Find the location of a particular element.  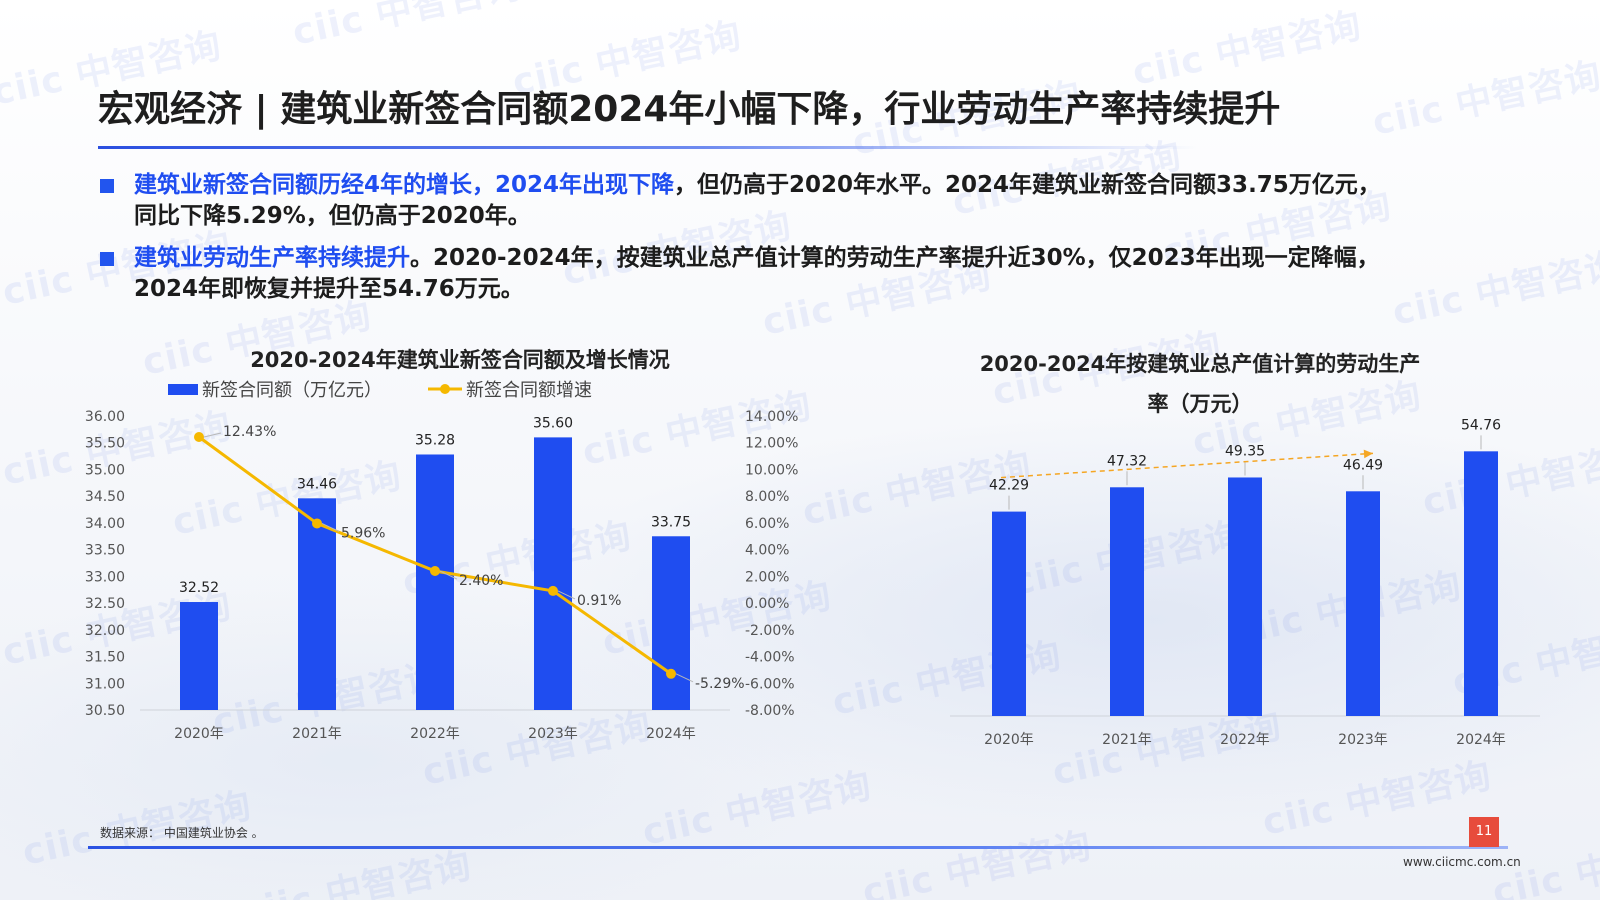

chart2-title-line2: 率（万元） is located at coordinates (1200, 404).